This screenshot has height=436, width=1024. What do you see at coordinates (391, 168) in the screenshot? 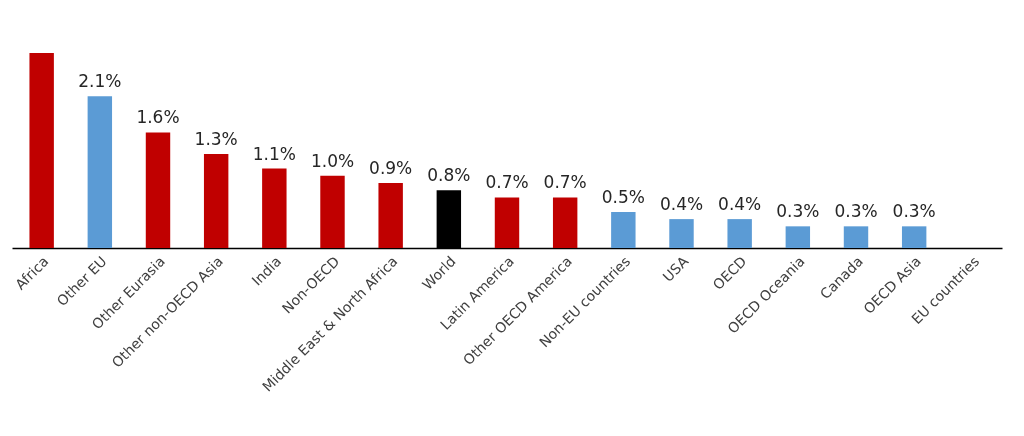
I see `data-label: 0.9%` at bounding box center [391, 168].